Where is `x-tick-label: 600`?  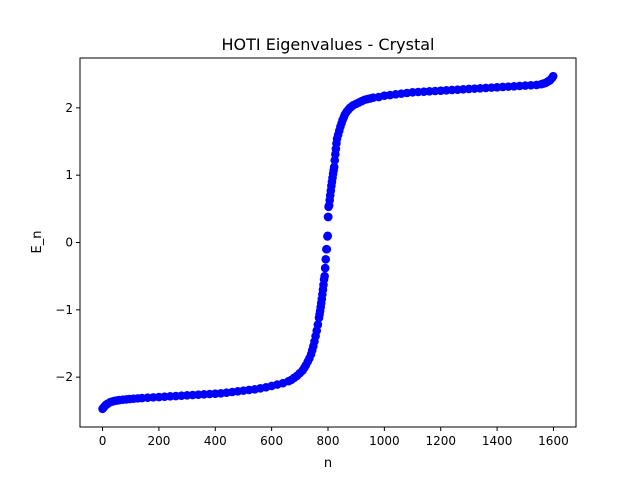
x-tick-label: 600 is located at coordinates (271, 441).